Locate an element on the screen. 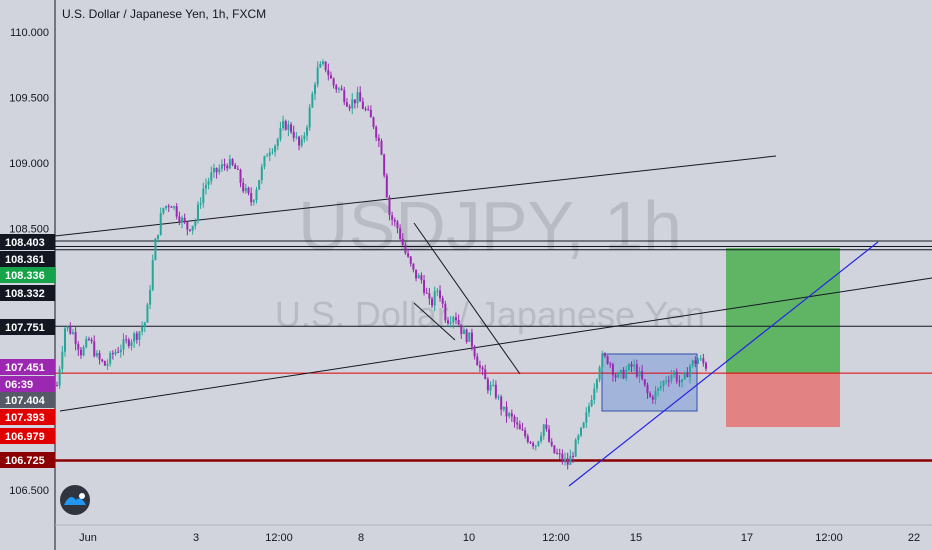 The height and width of the screenshot is (550, 932). channel-upper-line is located at coordinates (467, 298).